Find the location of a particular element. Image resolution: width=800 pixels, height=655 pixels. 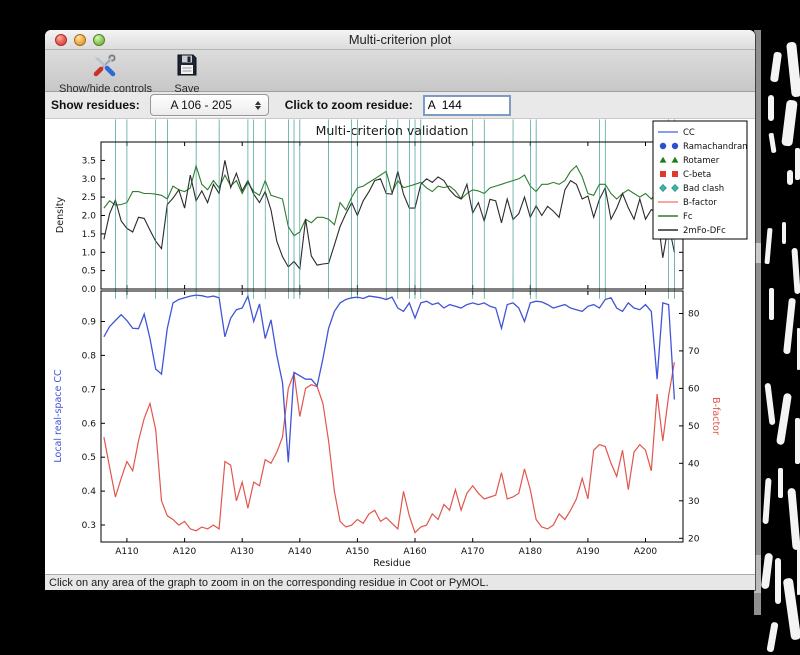

svg-text: C-beta is located at coordinates (697, 175).